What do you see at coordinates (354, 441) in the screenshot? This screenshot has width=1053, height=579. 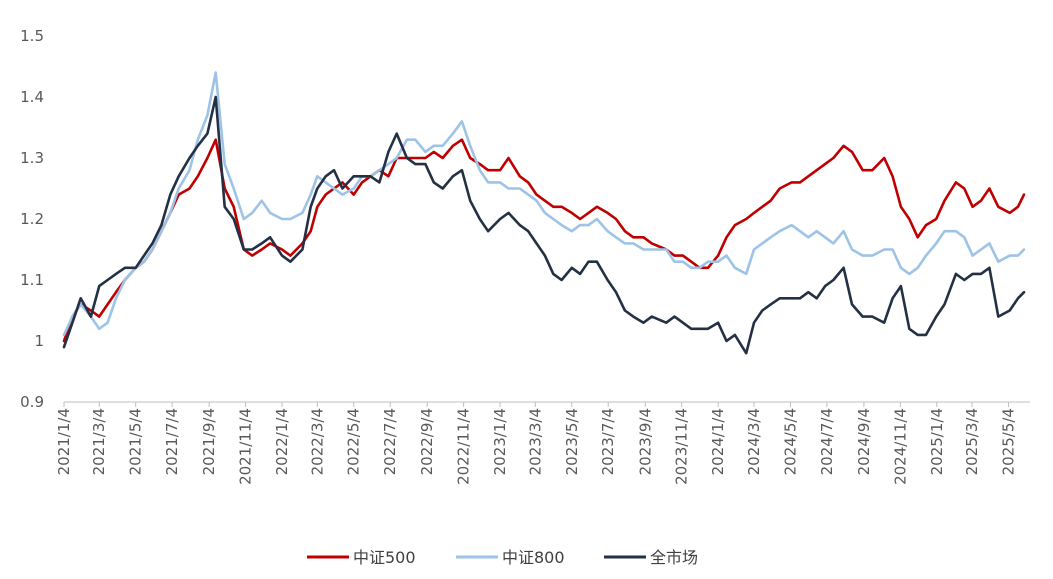 I see `x-tick-label: 2022/5/4` at bounding box center [354, 441].